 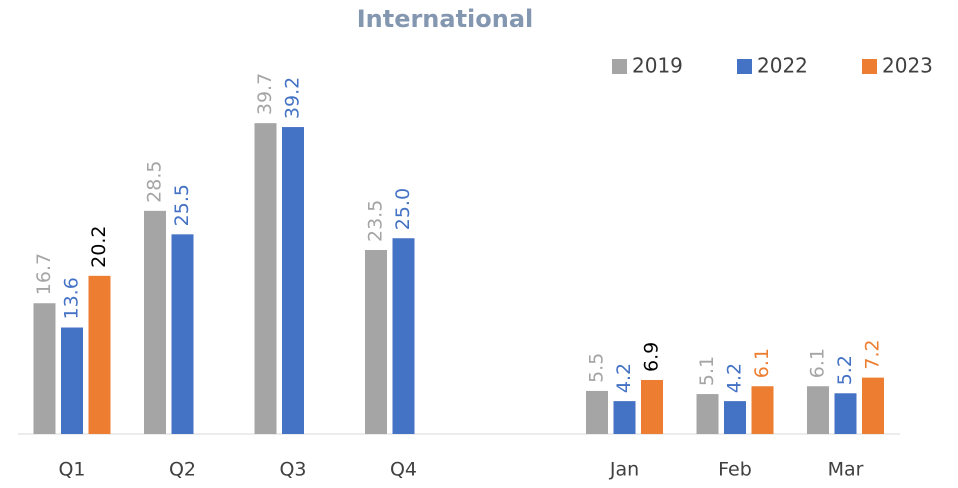 I want to click on x-tick-label: Q2, so click(x=182, y=470).